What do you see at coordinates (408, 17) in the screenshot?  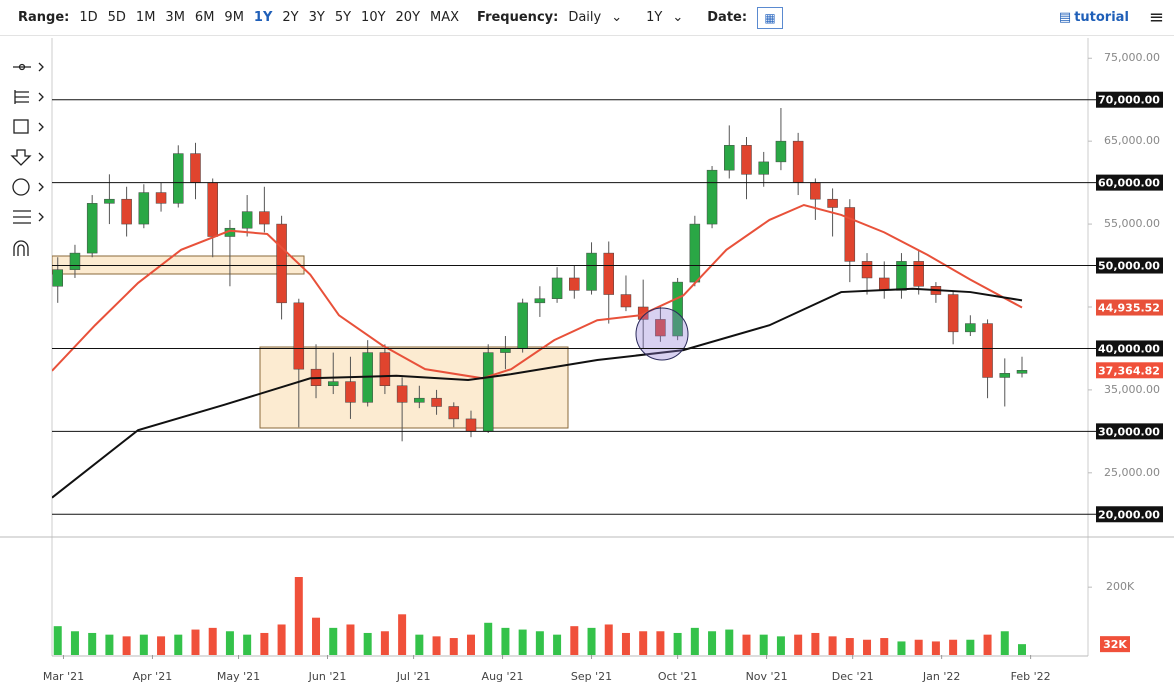 I see `range-option: 20Y` at bounding box center [408, 17].